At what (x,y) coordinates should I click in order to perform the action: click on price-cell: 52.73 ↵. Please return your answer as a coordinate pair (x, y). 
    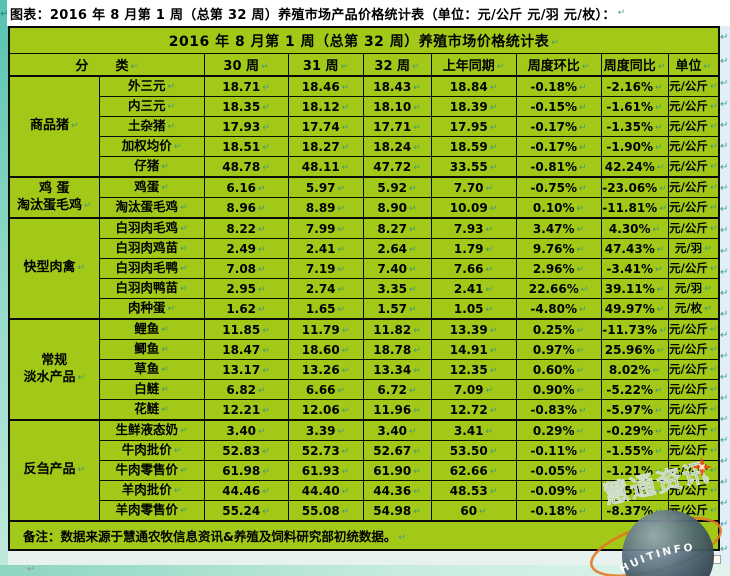
    Looking at the image, I should click on (325, 450).